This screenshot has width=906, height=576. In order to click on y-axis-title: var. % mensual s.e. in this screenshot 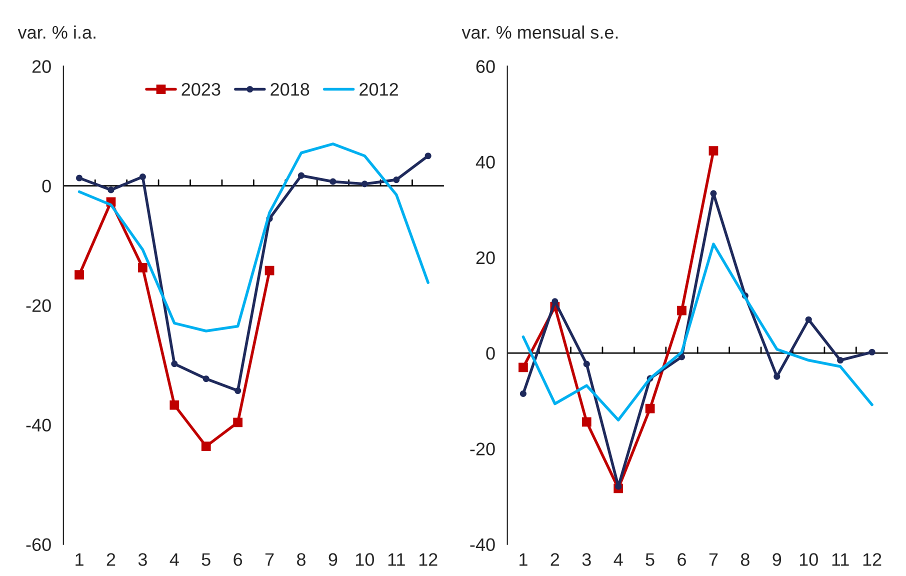, I will do `click(540, 32)`.